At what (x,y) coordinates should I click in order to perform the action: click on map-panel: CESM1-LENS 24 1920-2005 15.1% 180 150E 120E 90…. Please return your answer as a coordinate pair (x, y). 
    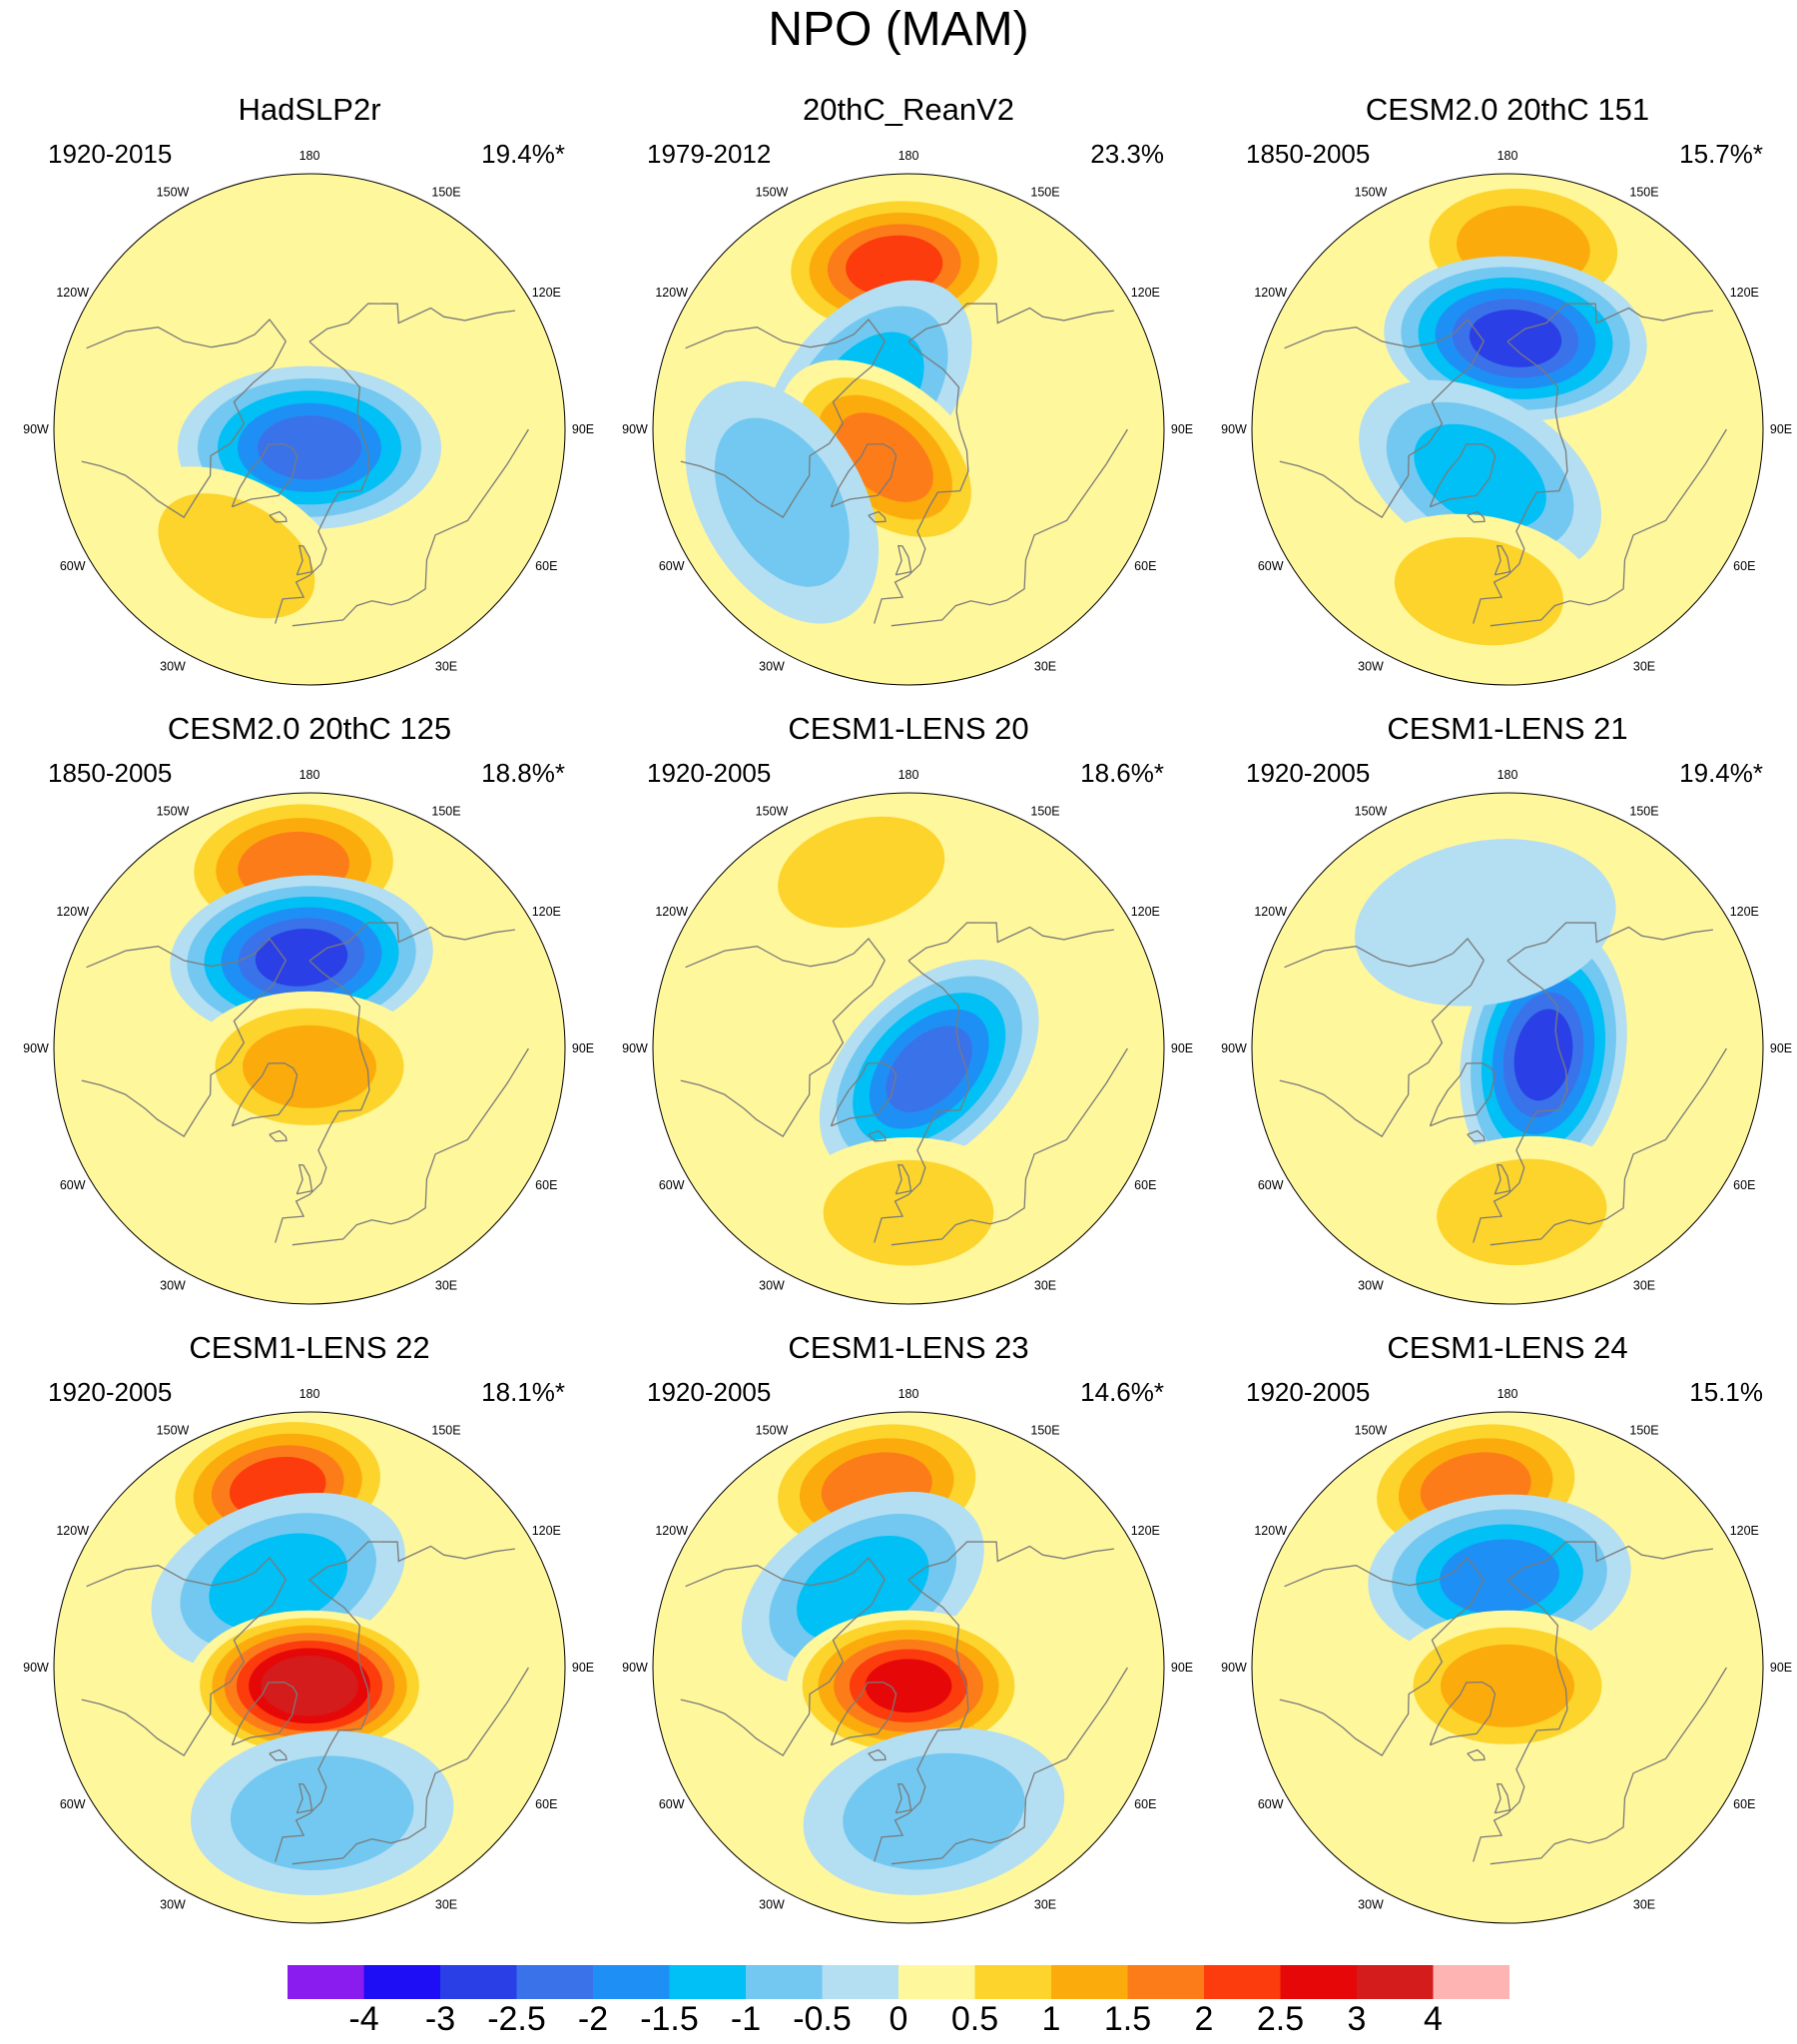
    Looking at the image, I should click on (1507, 1627).